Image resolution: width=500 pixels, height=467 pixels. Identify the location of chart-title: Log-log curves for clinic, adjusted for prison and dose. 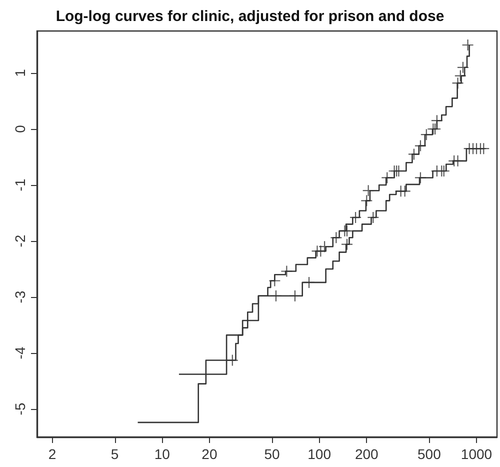
(250, 16).